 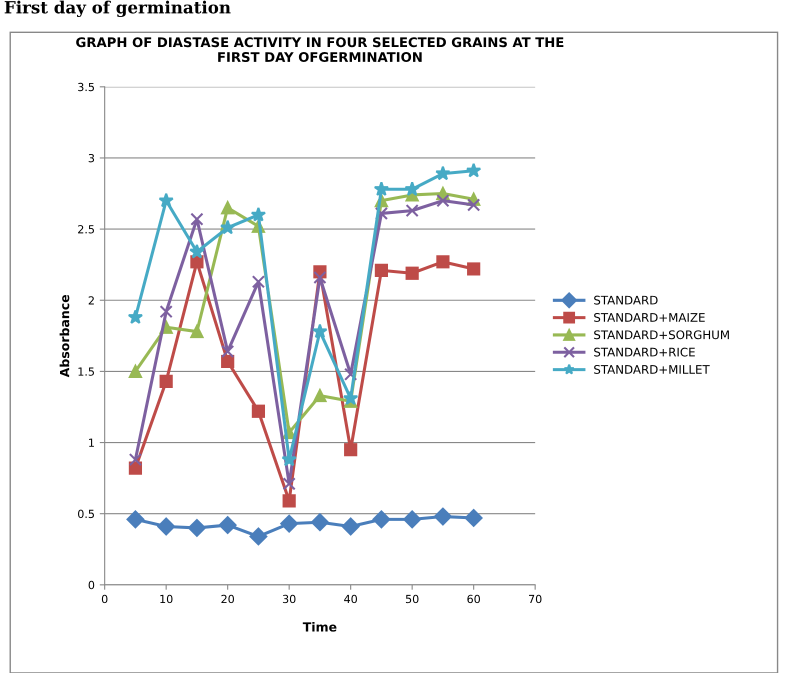 I want to click on legend-label: STANDARD, so click(x=626, y=300).